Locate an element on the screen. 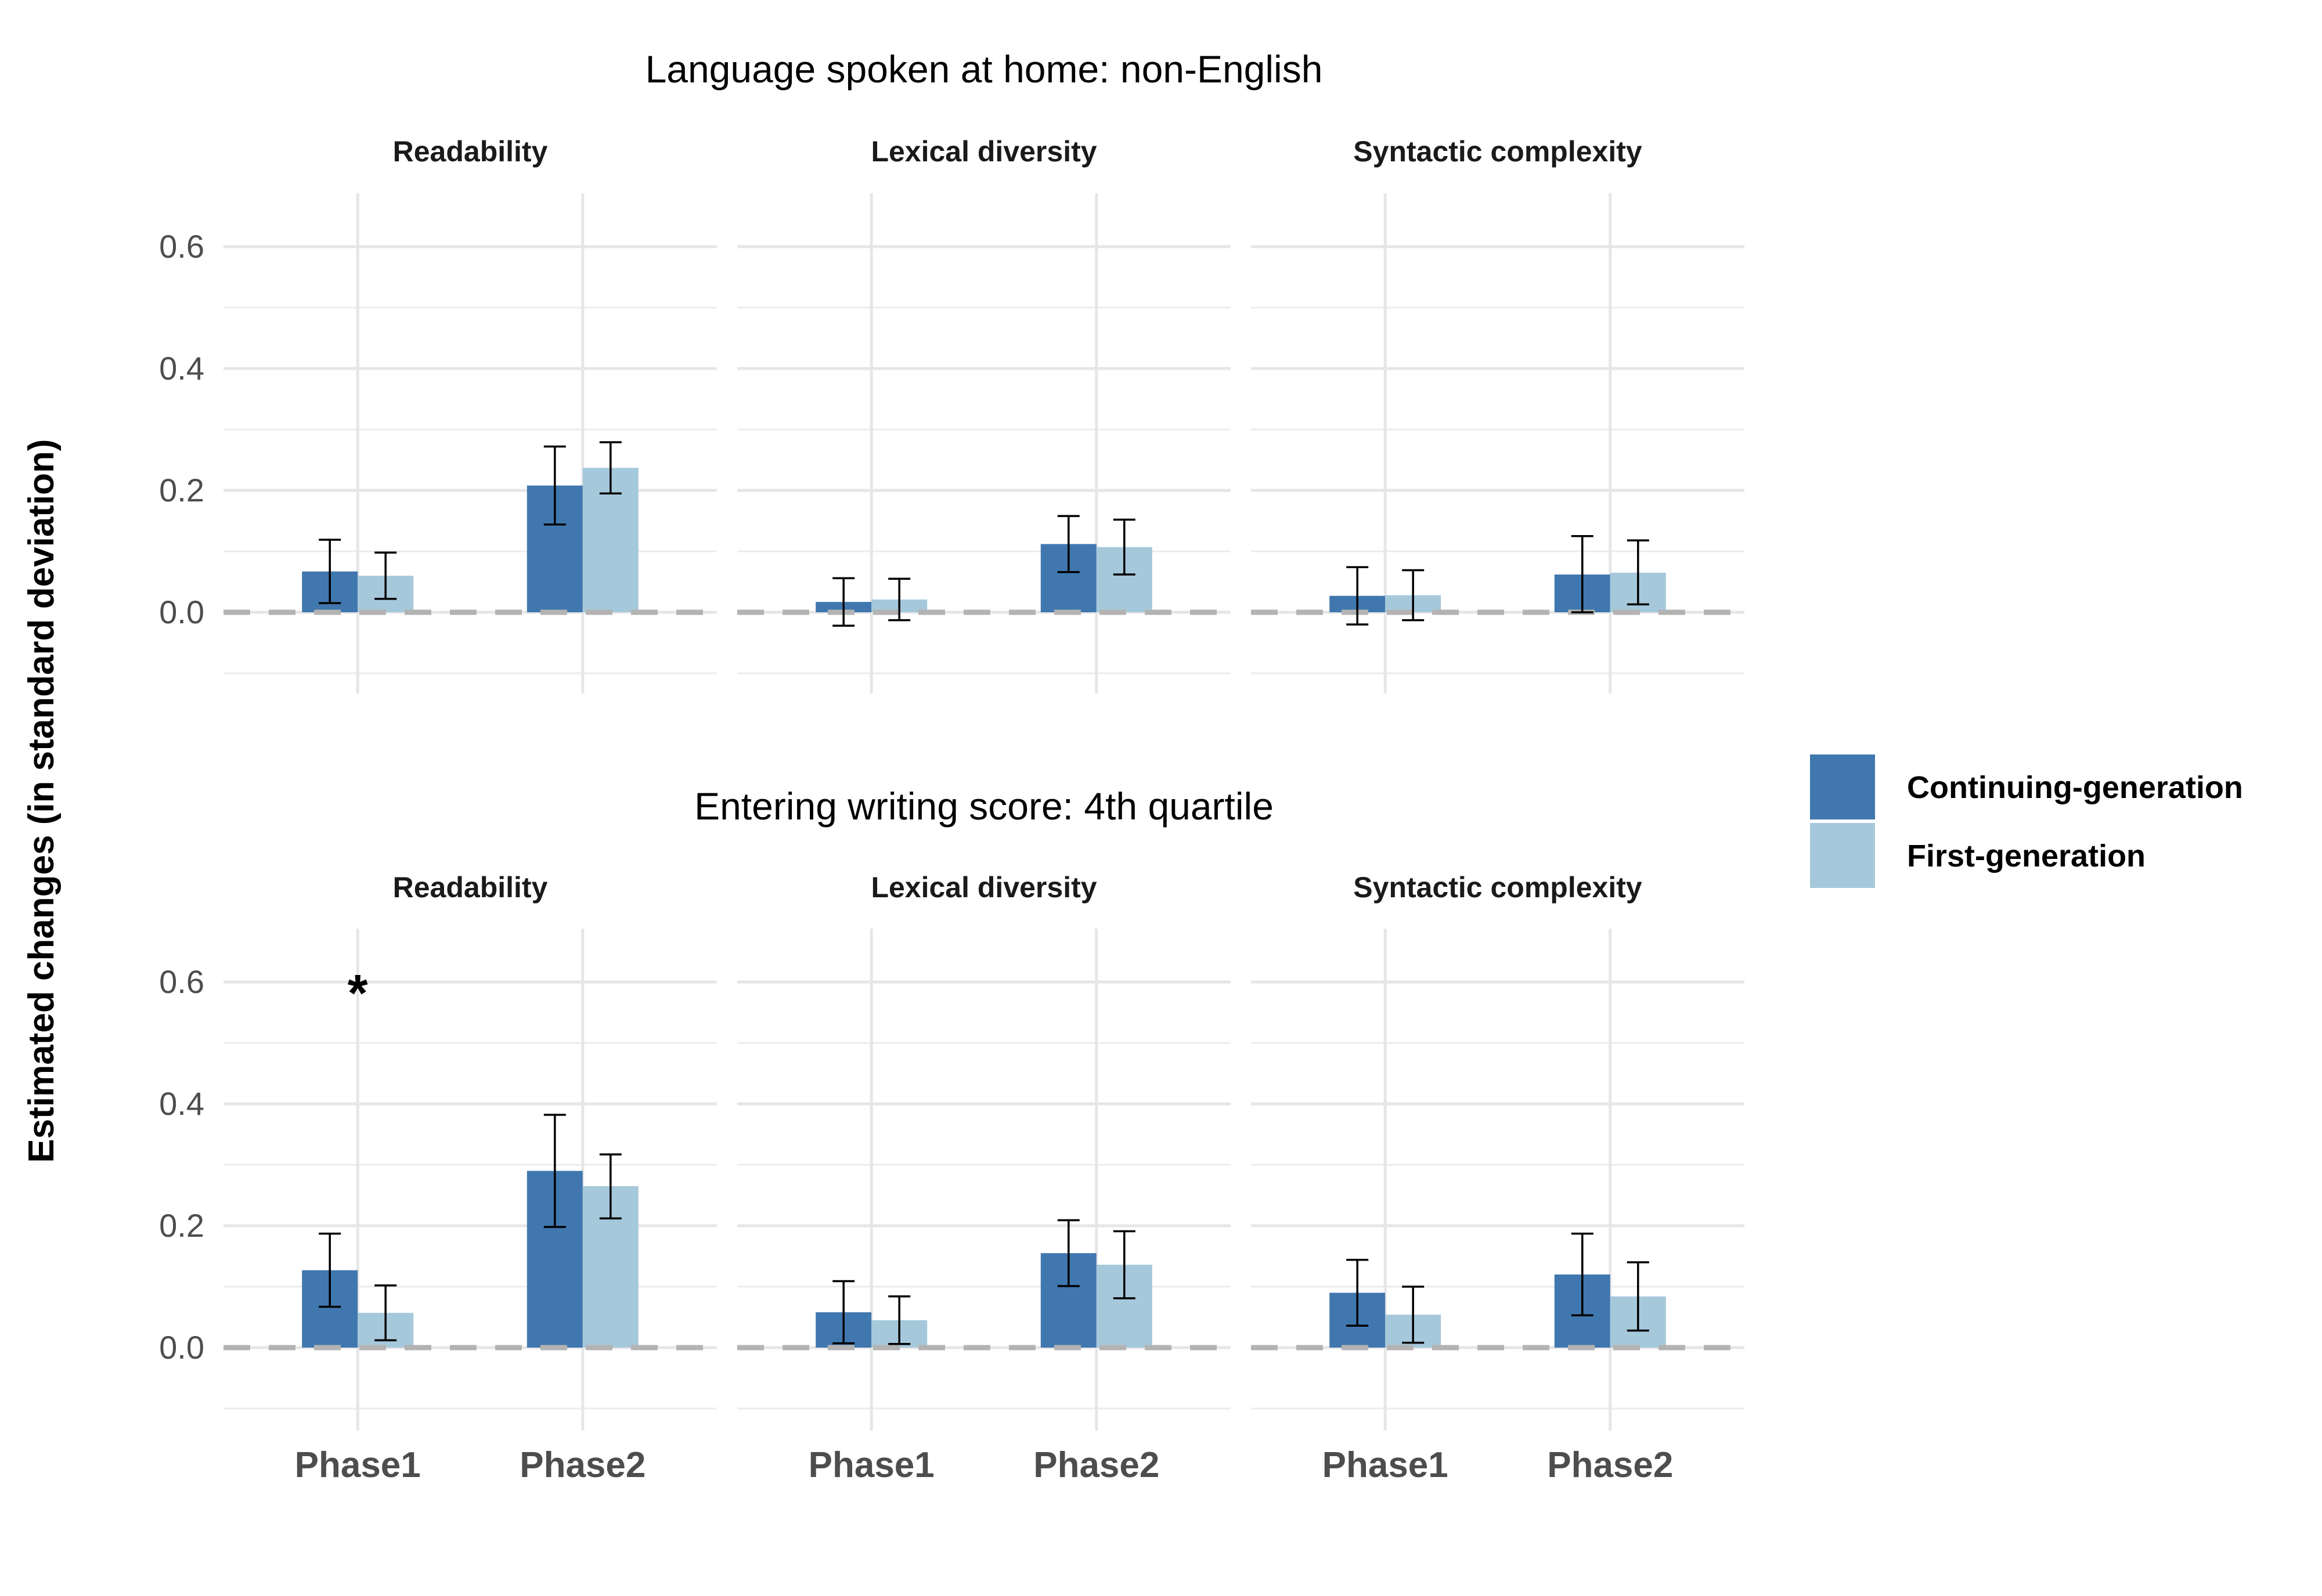 Image resolution: width=2322 pixels, height=1596 pixels. legend-label: Continuing-generation is located at coordinates (2075, 787).